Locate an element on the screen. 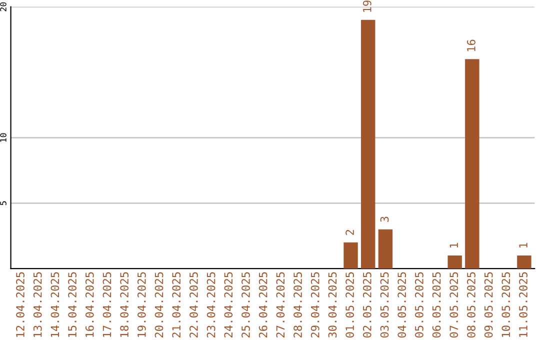 The image size is (540, 340). x-tick-label: 24.04.2025 is located at coordinates (228, 305).